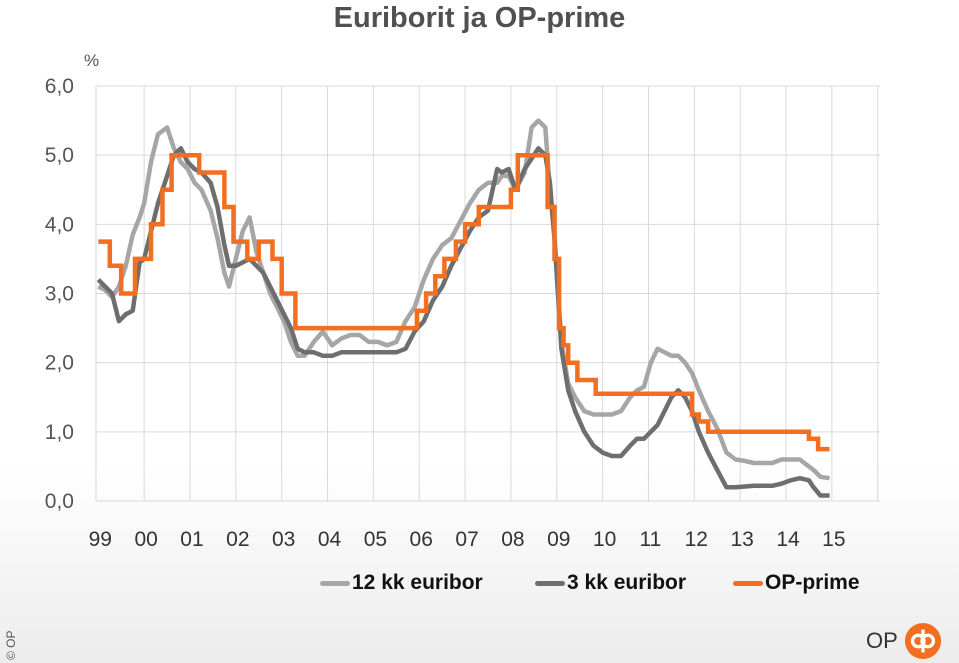 The height and width of the screenshot is (663, 959). Describe the element at coordinates (91, 60) in the screenshot. I see `y-unit-label: %` at that location.